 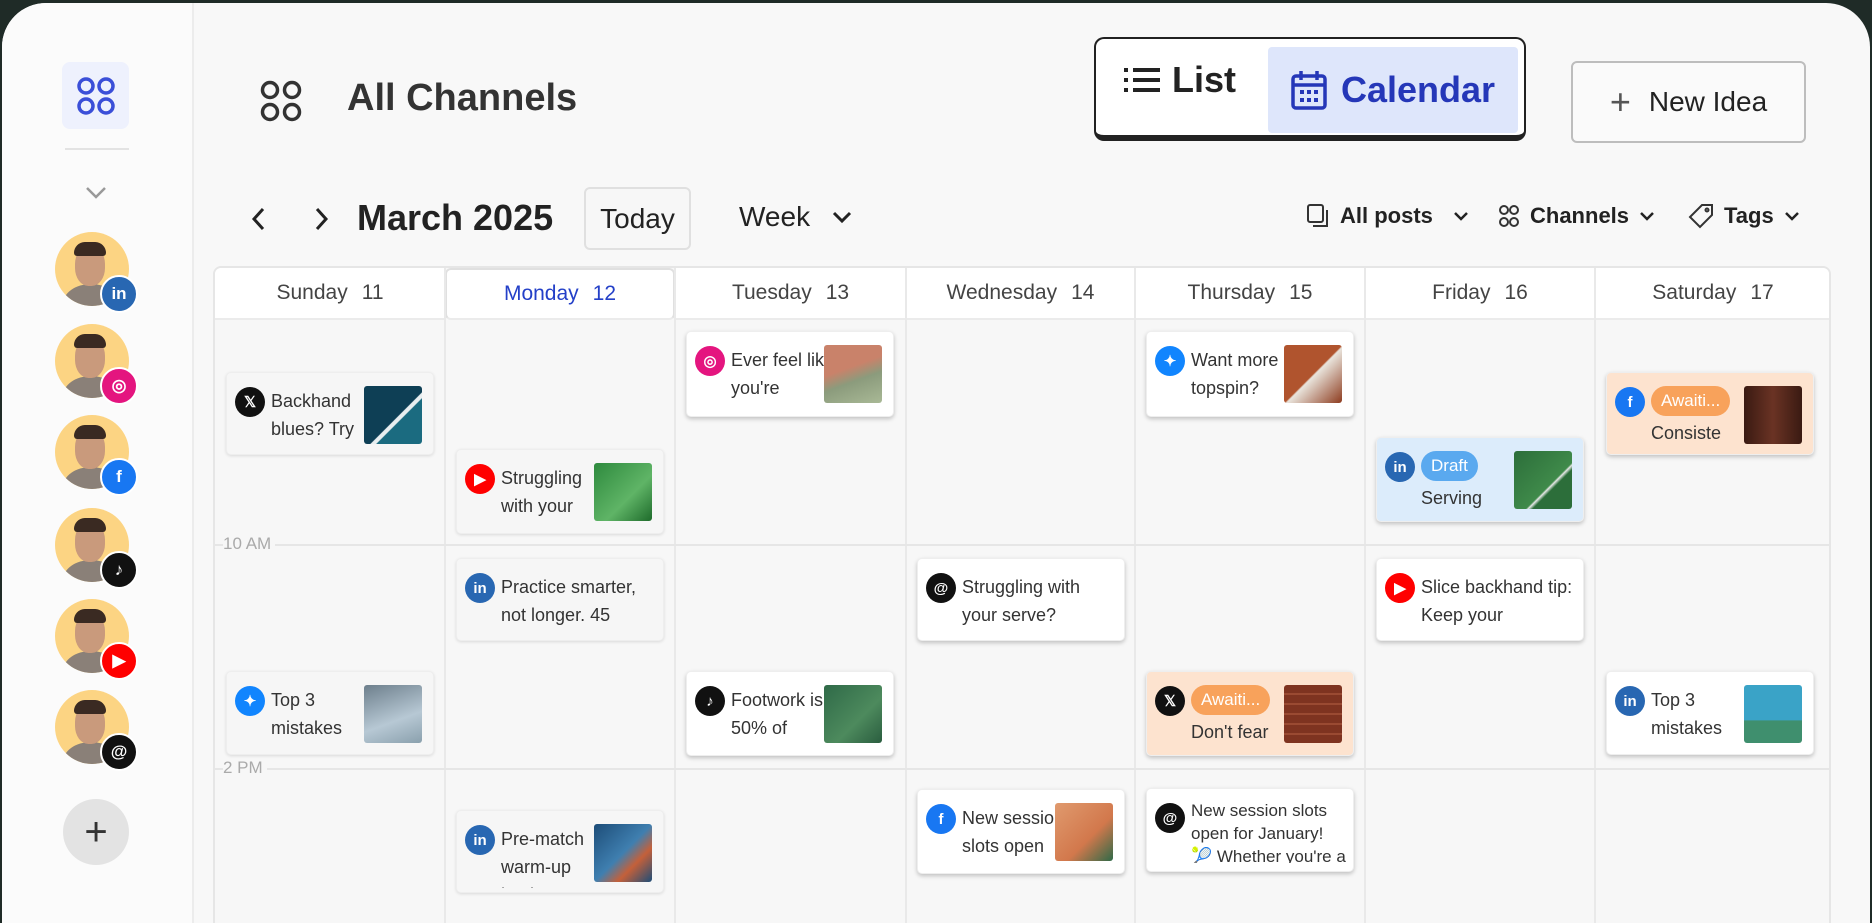 What do you see at coordinates (1449, 466) in the screenshot?
I see `status-badge: Draft` at bounding box center [1449, 466].